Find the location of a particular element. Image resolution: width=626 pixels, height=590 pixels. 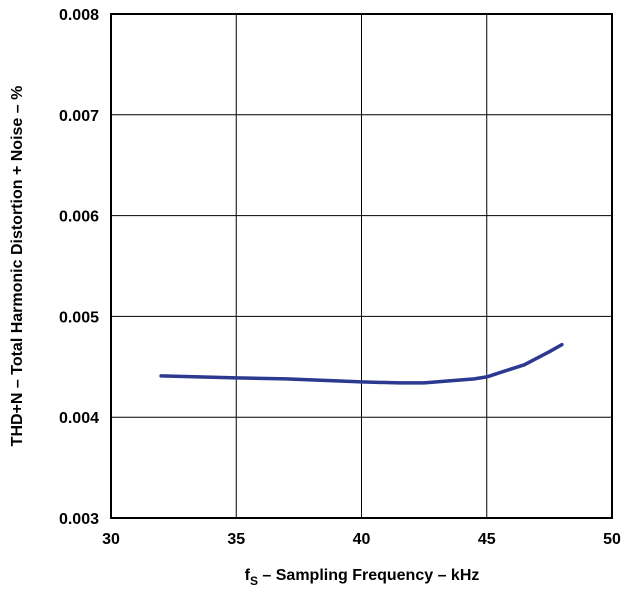

x-axis-title: fS – Sampling Frequency – kHz is located at coordinates (362, 577).